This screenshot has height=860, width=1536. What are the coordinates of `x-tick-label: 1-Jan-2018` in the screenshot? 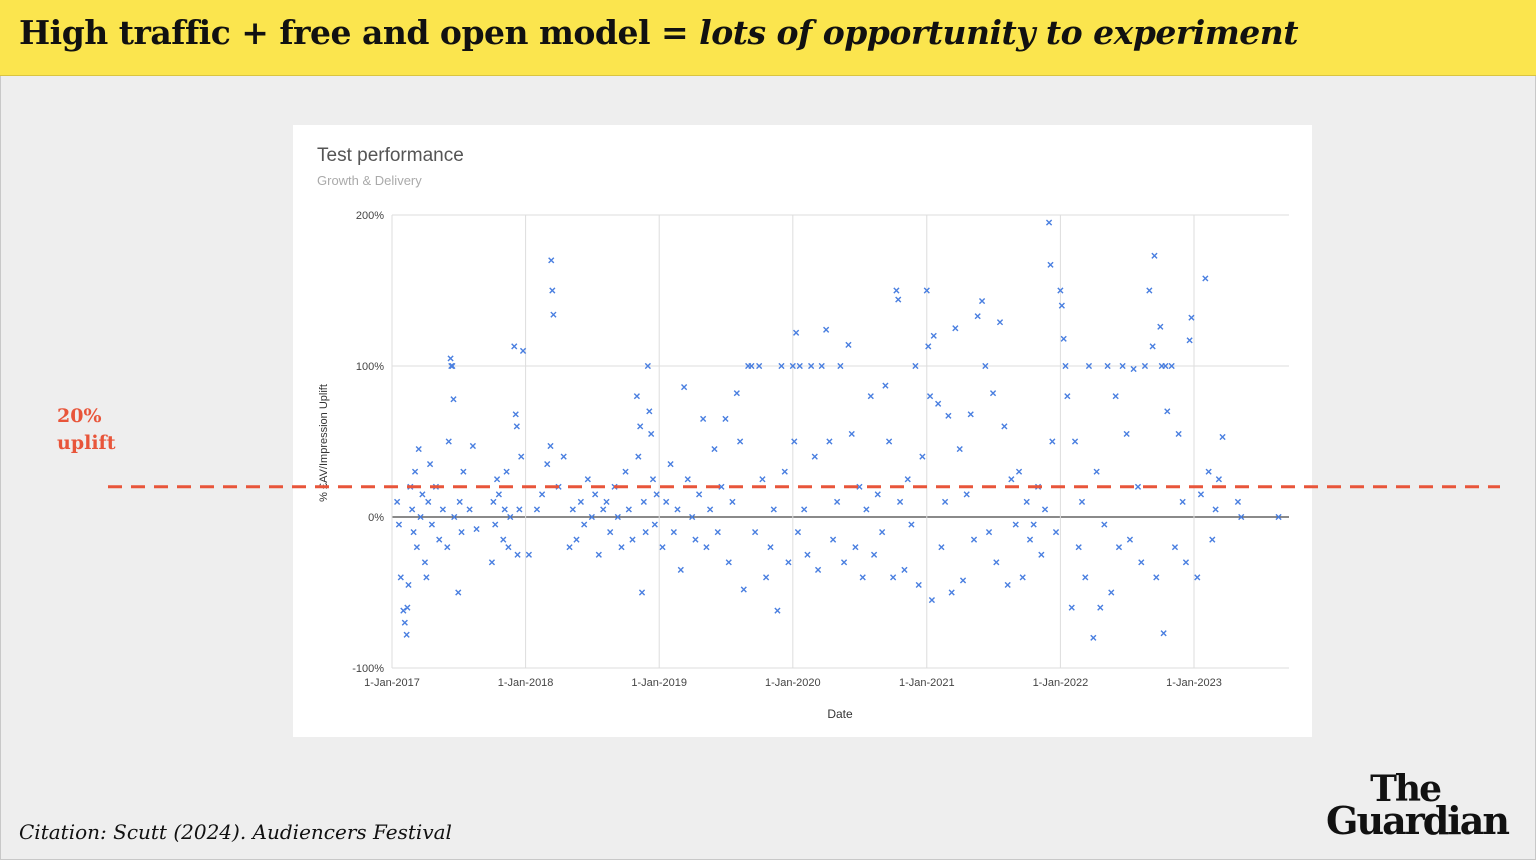 It's located at (526, 683).